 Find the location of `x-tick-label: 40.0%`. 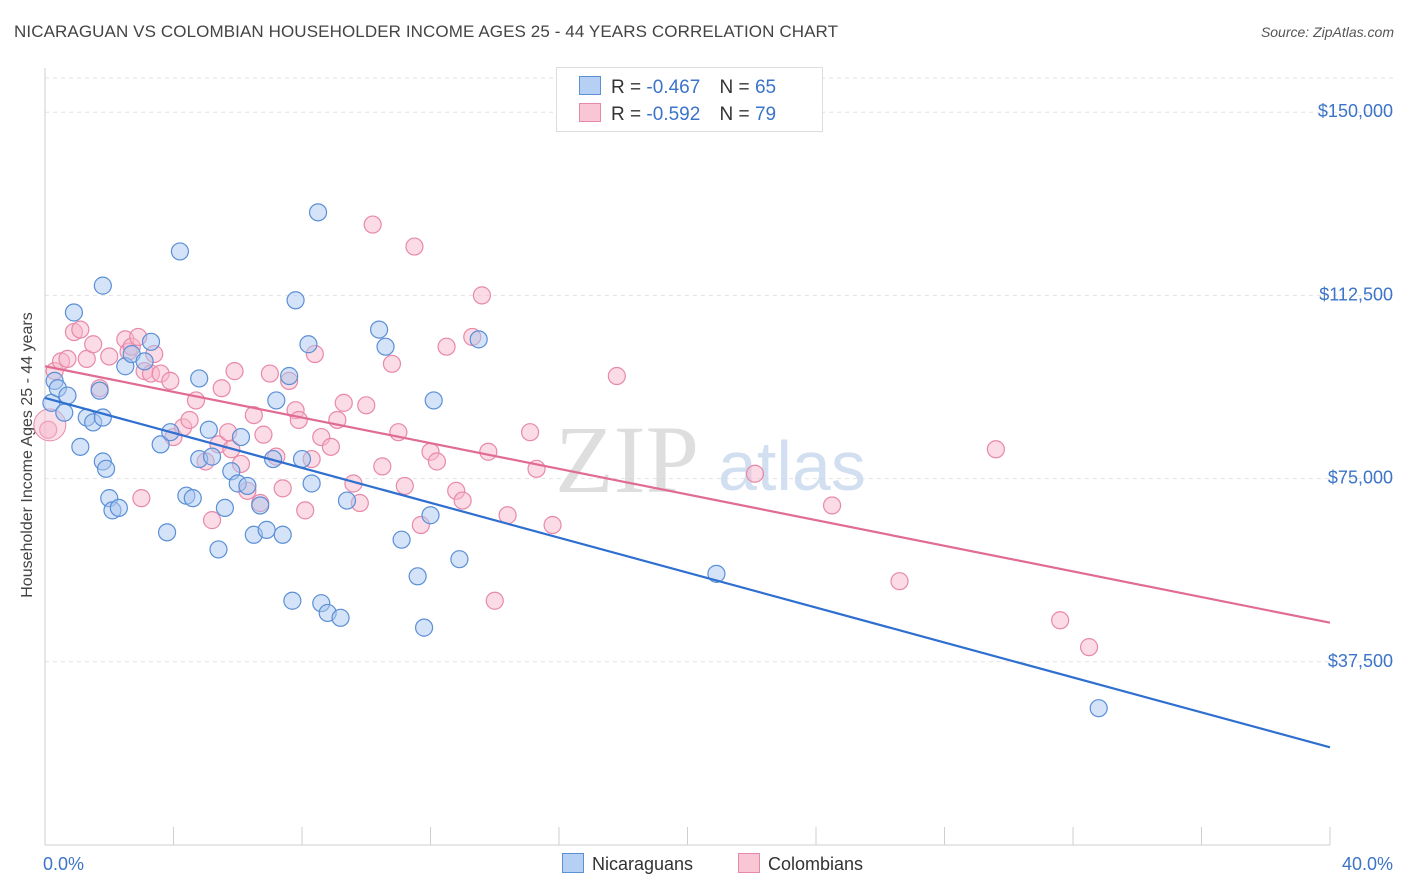

x-tick-label: 40.0% is located at coordinates (1367, 864).